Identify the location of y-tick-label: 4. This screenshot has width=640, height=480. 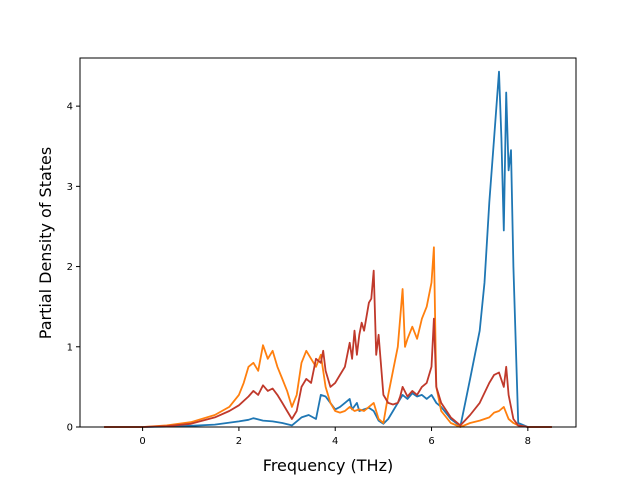
(70, 107).